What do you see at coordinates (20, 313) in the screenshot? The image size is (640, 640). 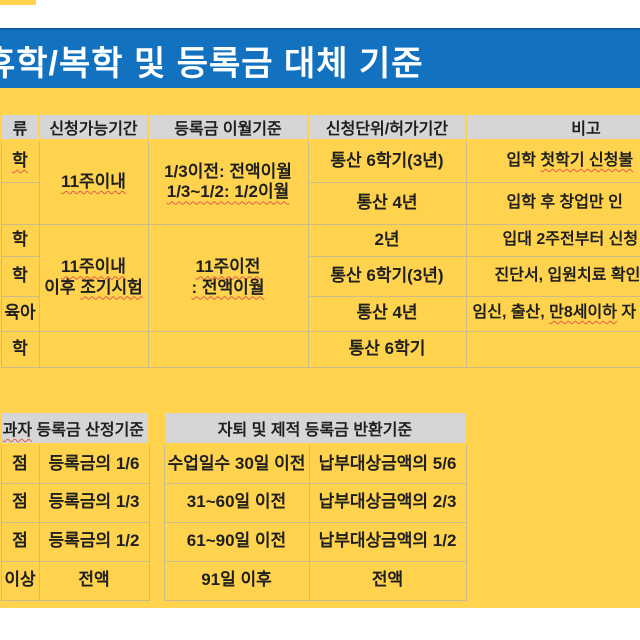 I see `cell-type: 육아` at bounding box center [20, 313].